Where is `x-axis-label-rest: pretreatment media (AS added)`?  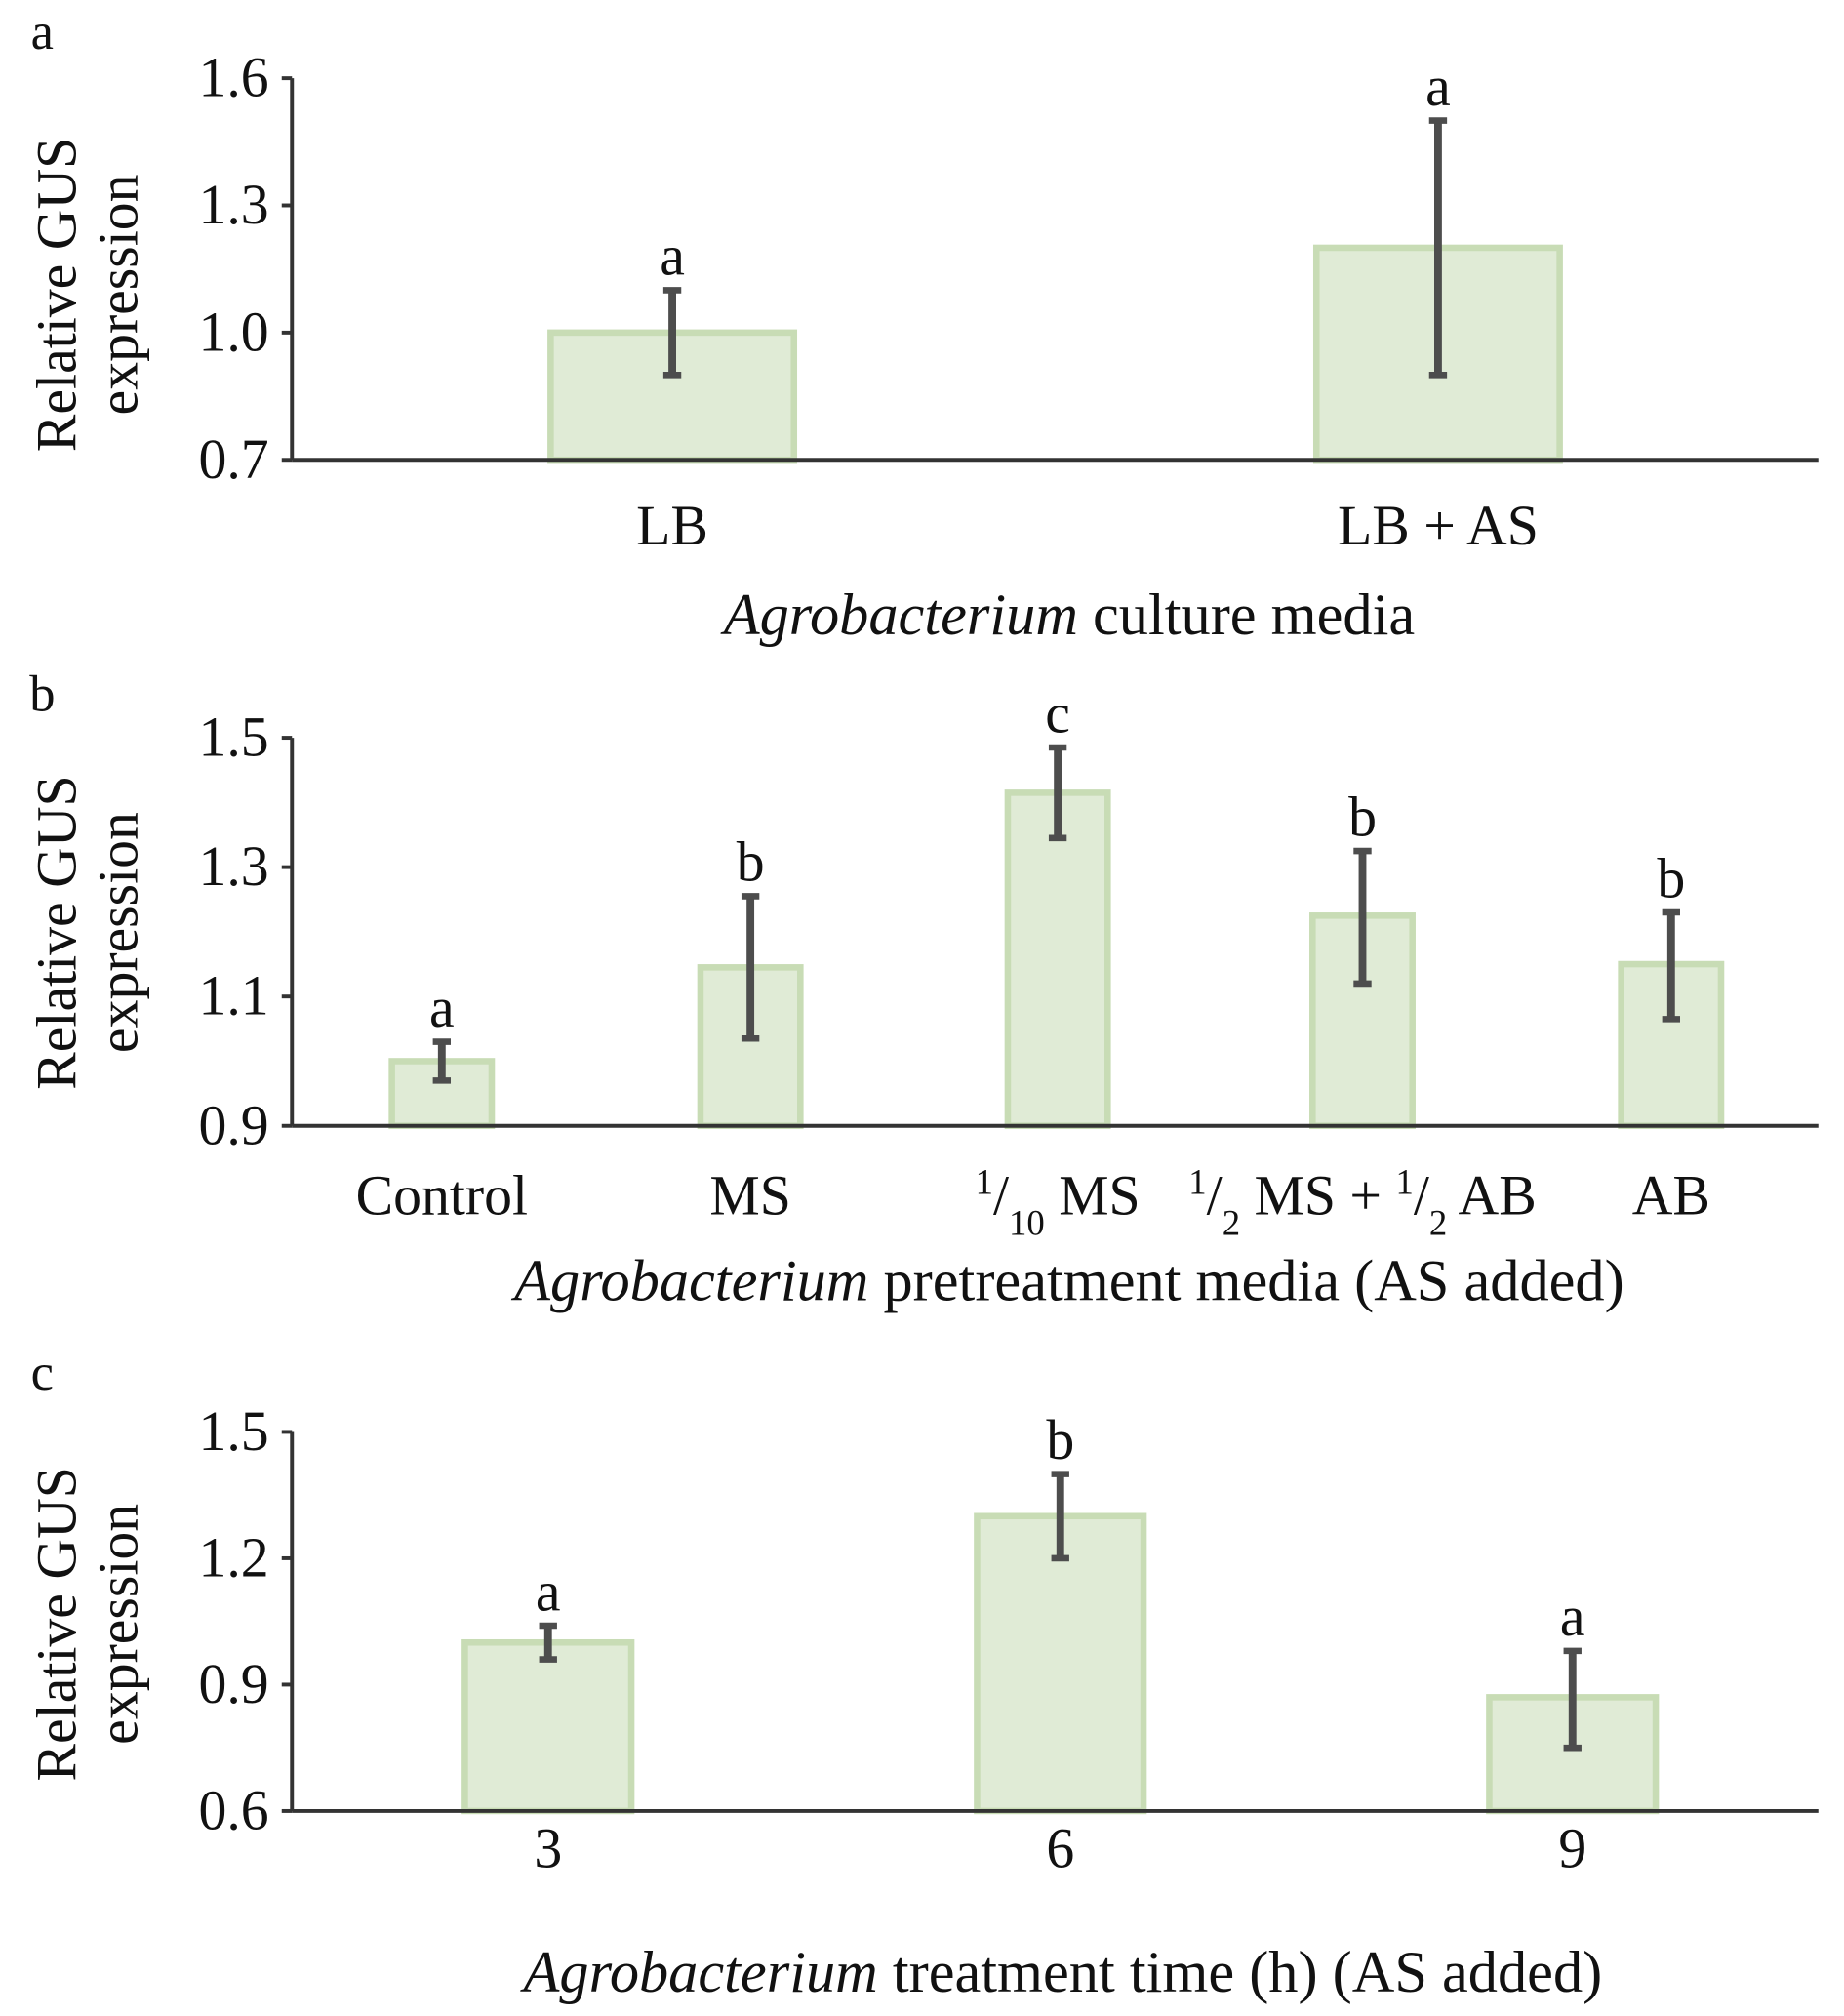 x-axis-label-rest: pretreatment media (AS added) is located at coordinates (1246, 1280).